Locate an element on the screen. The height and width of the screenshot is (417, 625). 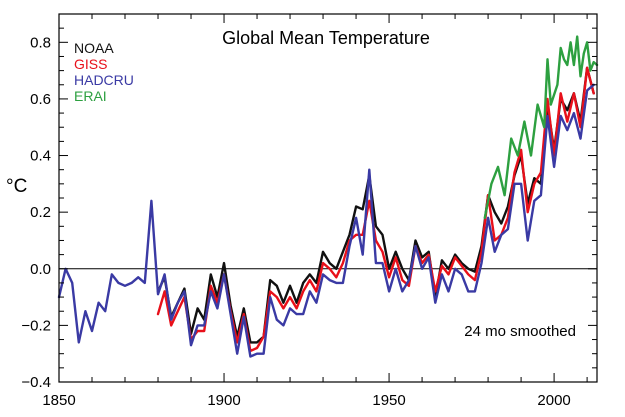
y-axis-label: °C is located at coordinates (16, 186).